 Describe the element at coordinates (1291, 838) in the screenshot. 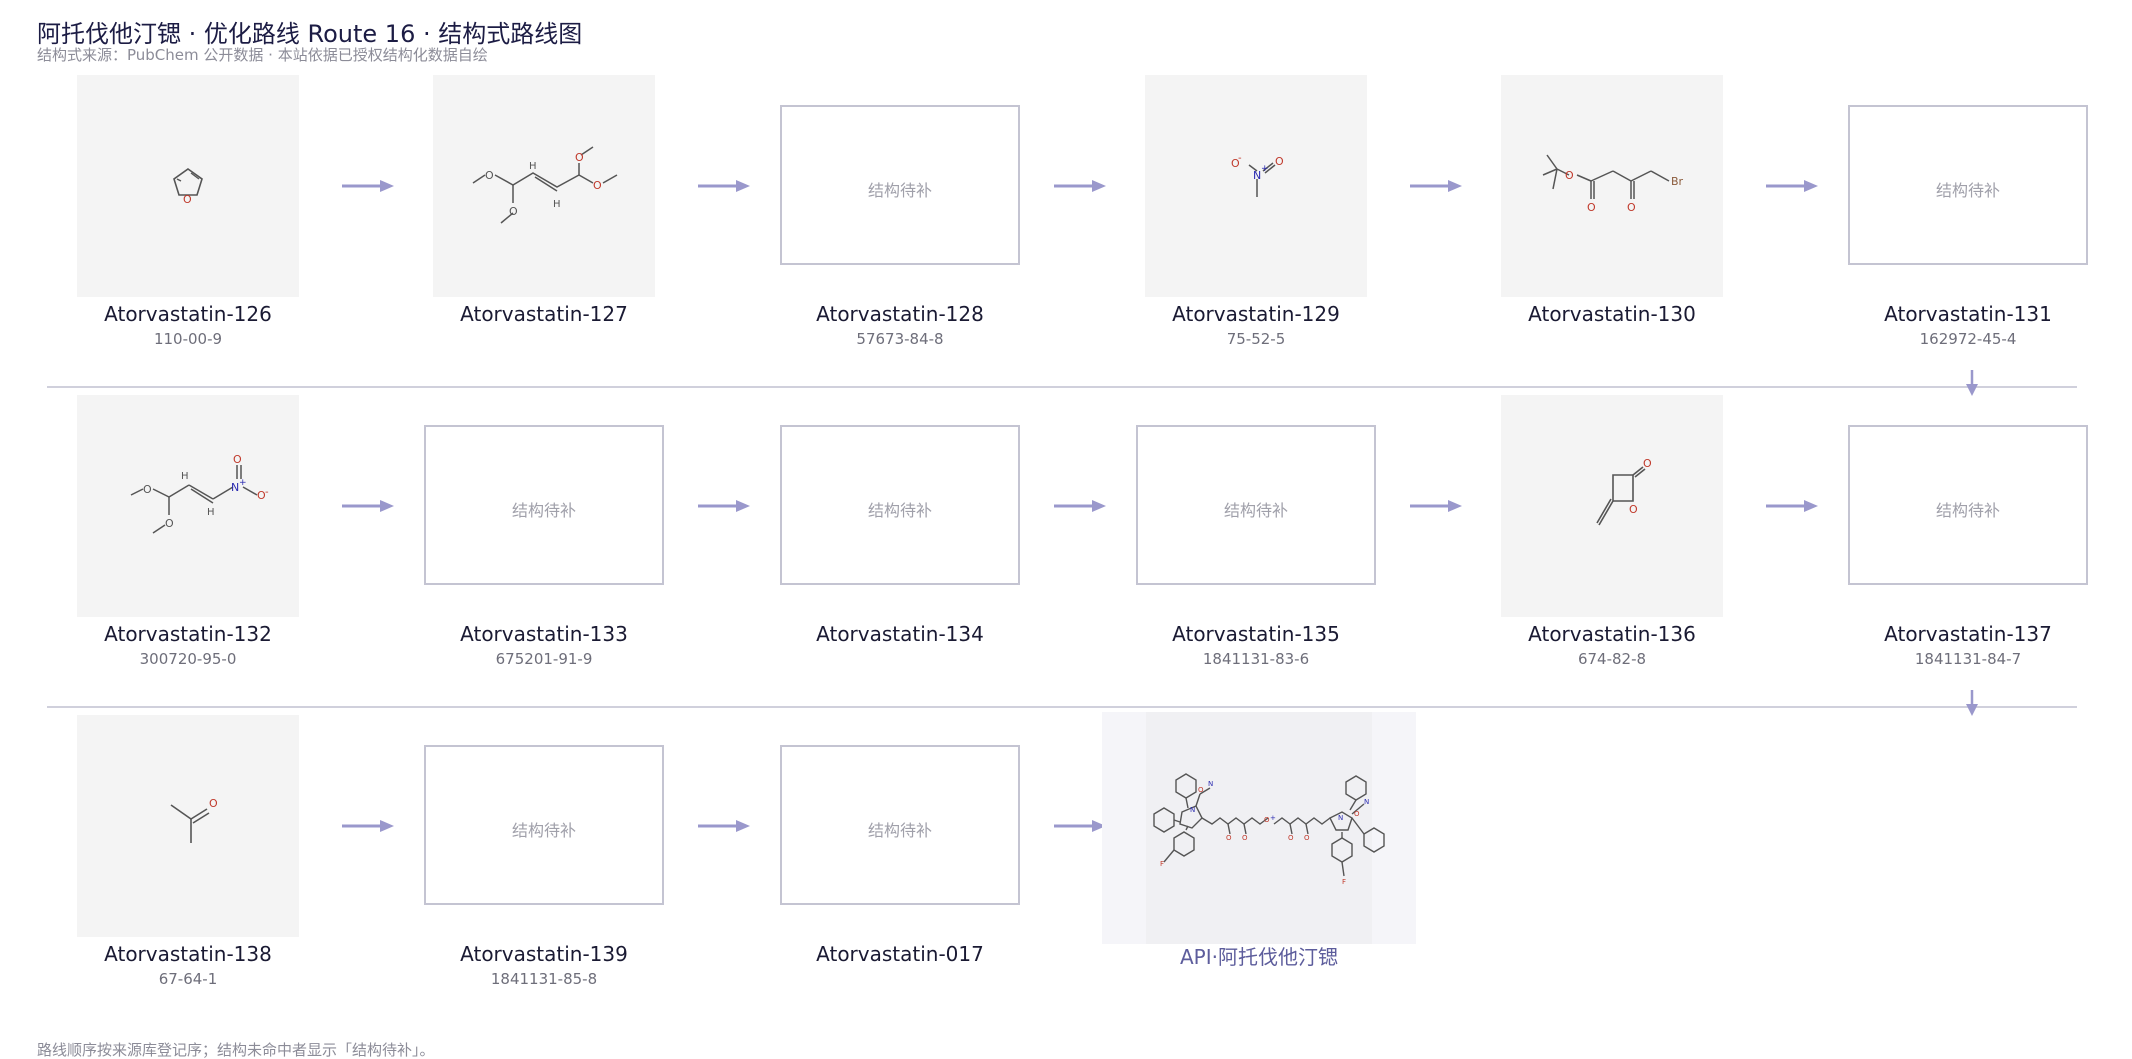

I see `api-atom-o-4: O` at that location.